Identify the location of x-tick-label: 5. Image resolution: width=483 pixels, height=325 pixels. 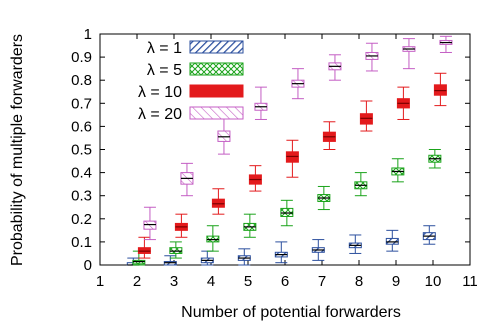
(248, 281).